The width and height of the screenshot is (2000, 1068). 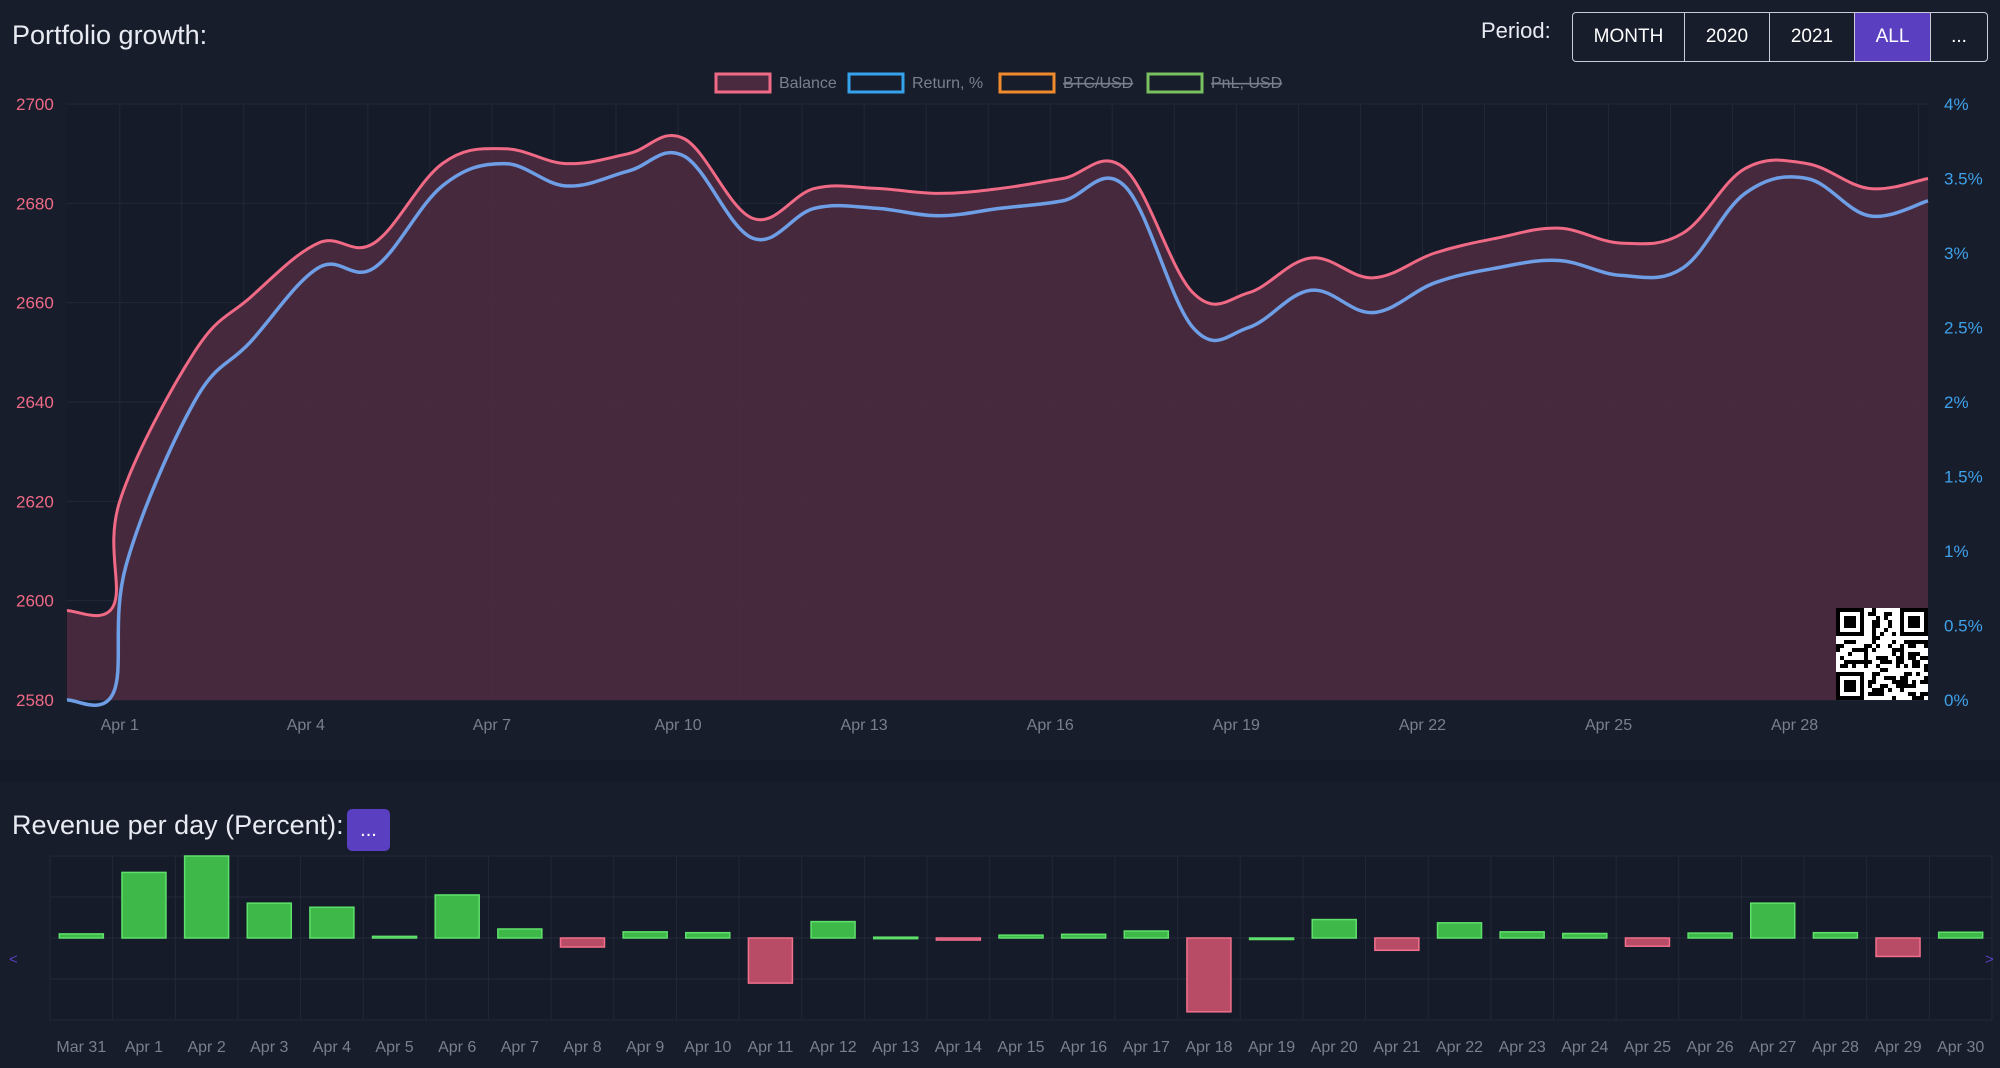 What do you see at coordinates (1236, 725) in the screenshot?
I see `x-tick-label: Apr 19` at bounding box center [1236, 725].